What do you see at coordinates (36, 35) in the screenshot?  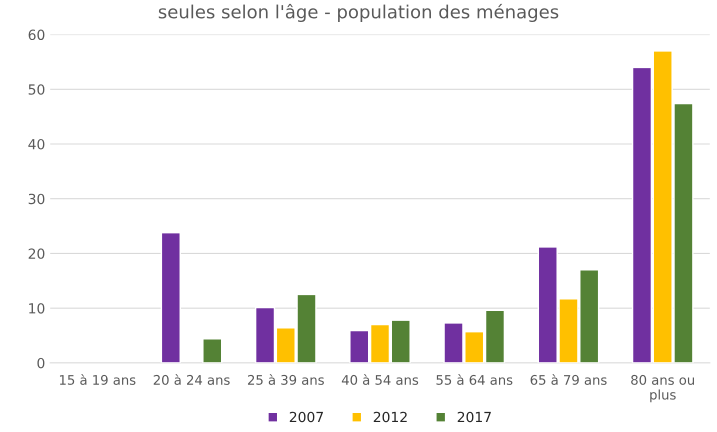 I see `y-tick-label: 60` at bounding box center [36, 35].